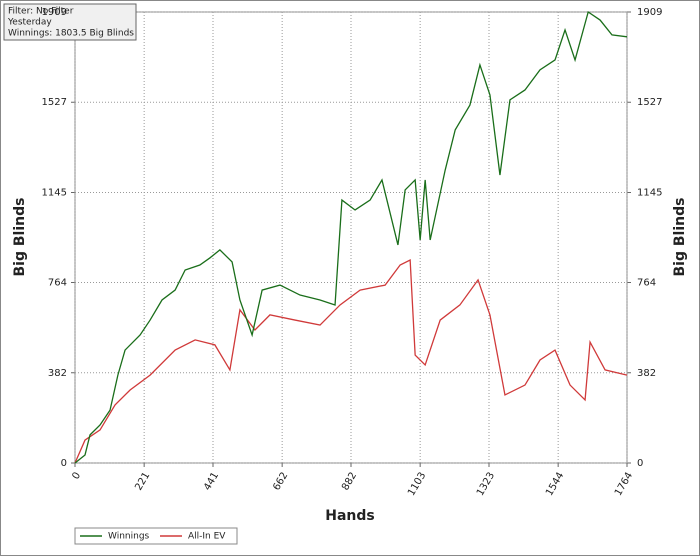  I want to click on filter-line: Winnings: 1803.5 Big Blinds, so click(71, 34).